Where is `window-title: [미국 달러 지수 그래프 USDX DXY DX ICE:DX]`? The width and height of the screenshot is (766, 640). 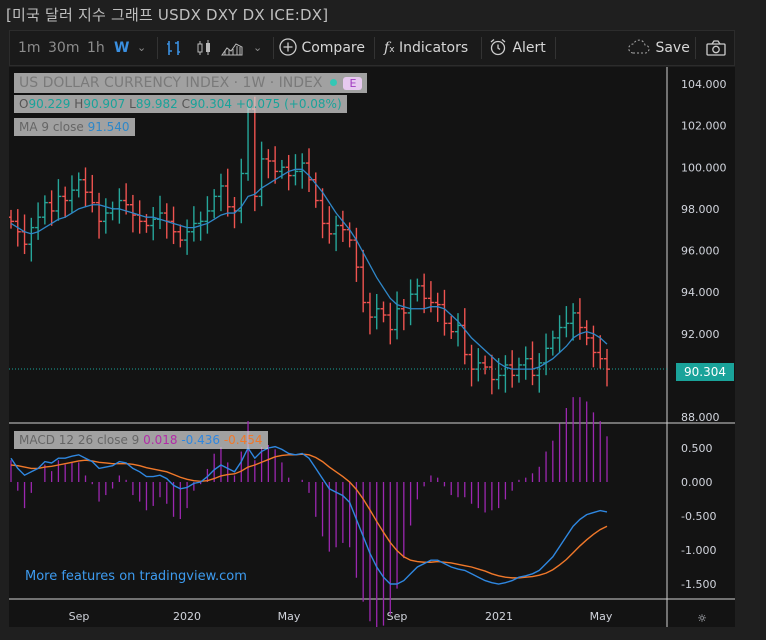
window-title: [미국 달러 지수 그래프 USDX DXY DX ICE:DX] is located at coordinates (167, 15).